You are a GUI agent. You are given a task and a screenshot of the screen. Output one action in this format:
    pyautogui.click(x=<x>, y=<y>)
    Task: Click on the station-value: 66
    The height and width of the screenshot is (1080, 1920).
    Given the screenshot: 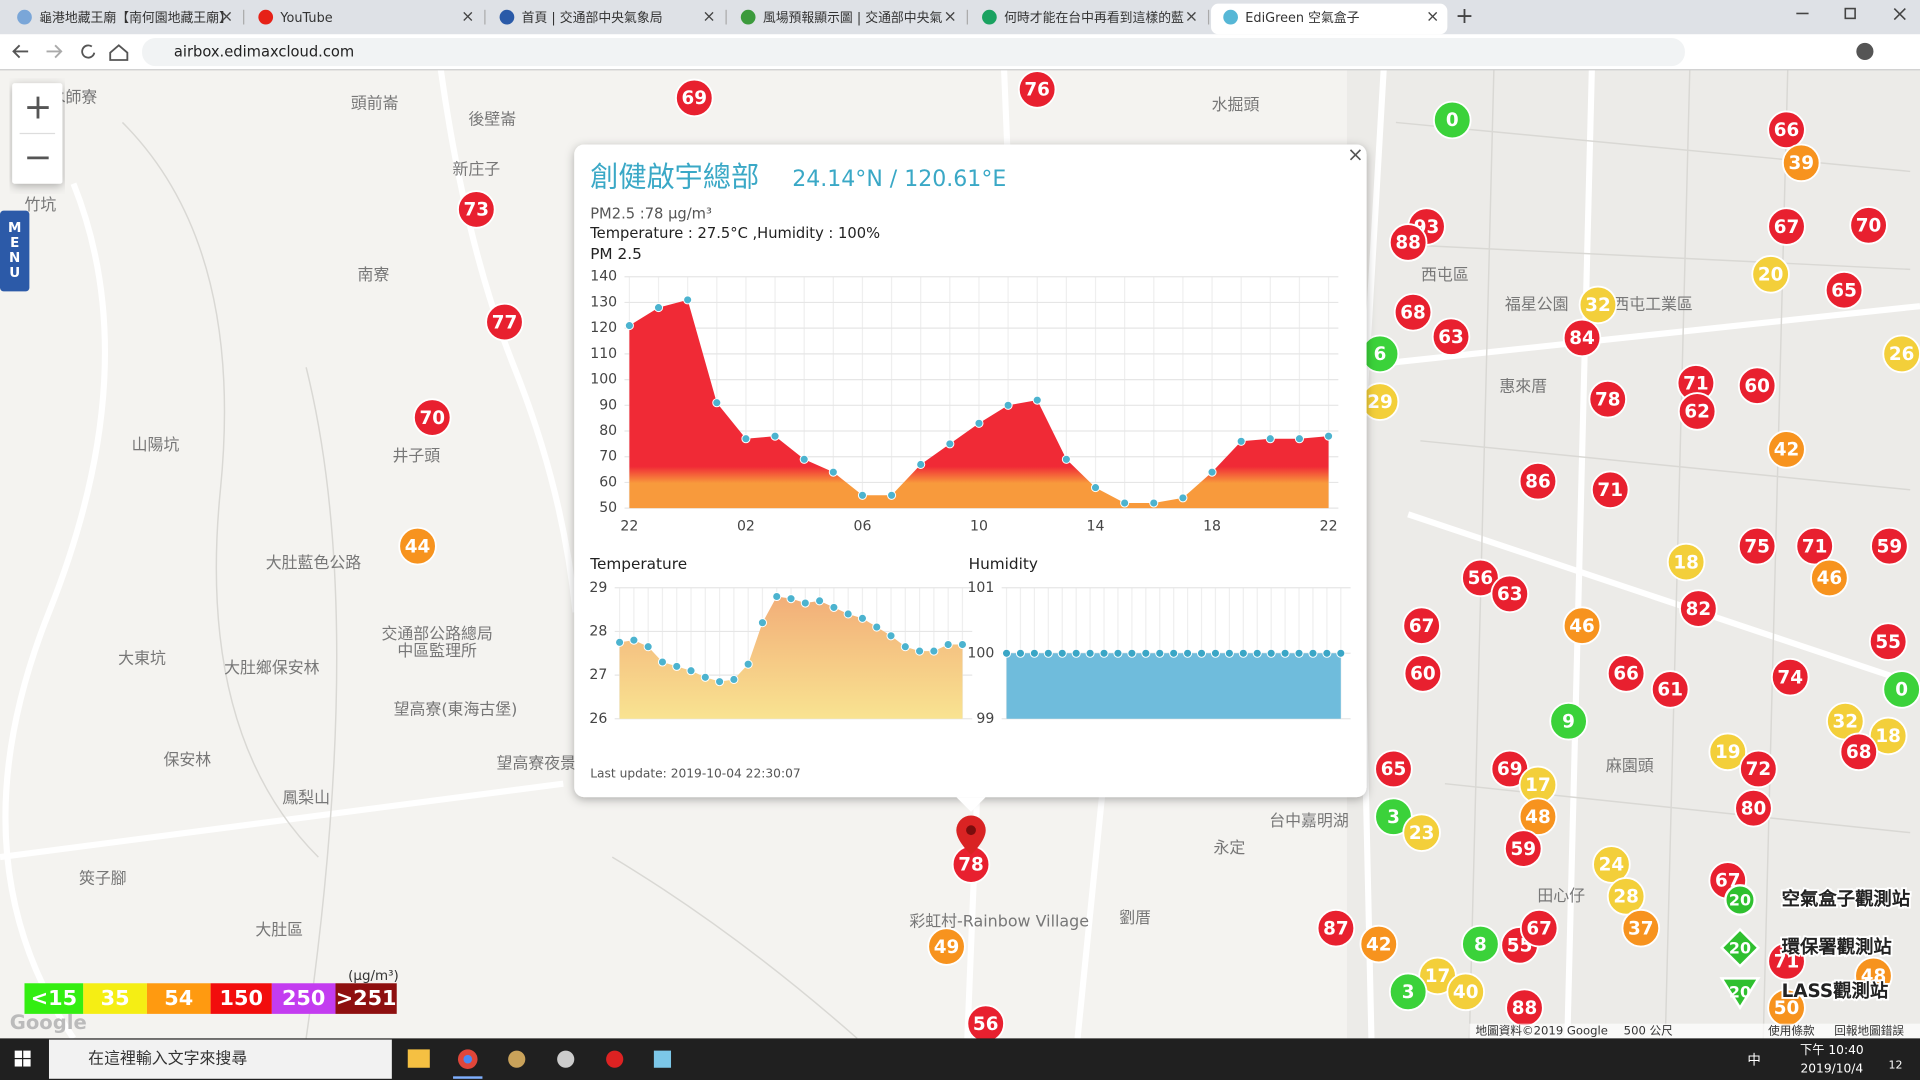 What is the action you would take?
    pyautogui.click(x=1787, y=130)
    